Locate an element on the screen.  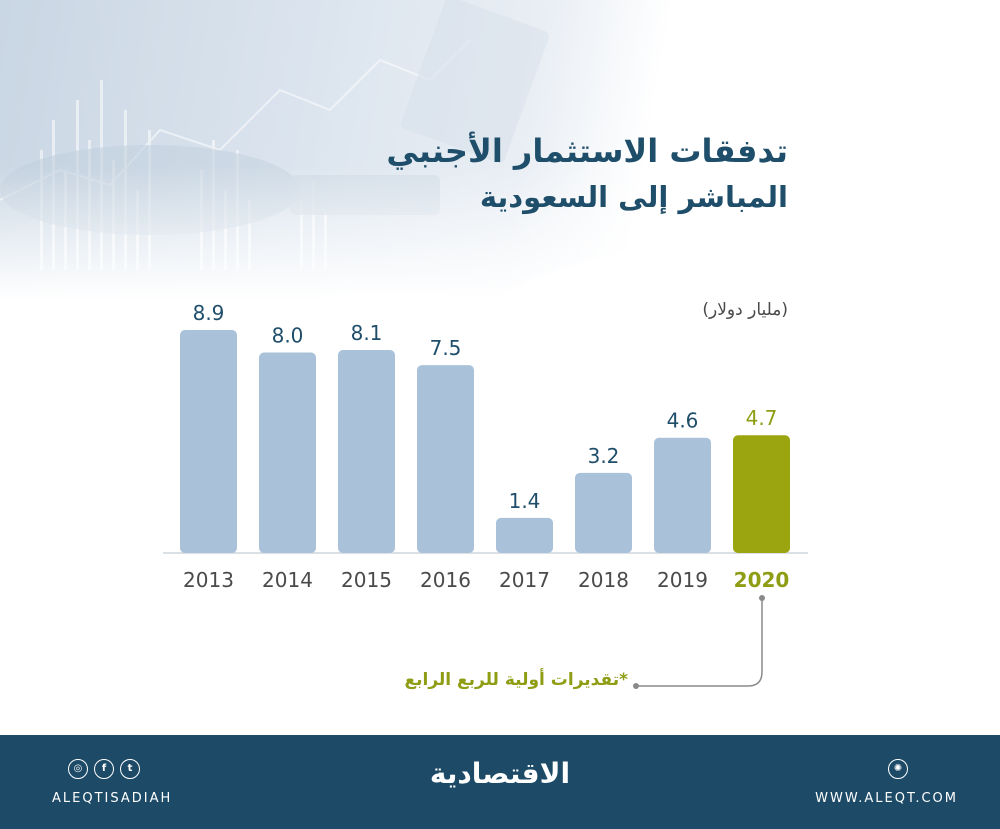
dribbble-icon: ✺ is located at coordinates (898, 769).